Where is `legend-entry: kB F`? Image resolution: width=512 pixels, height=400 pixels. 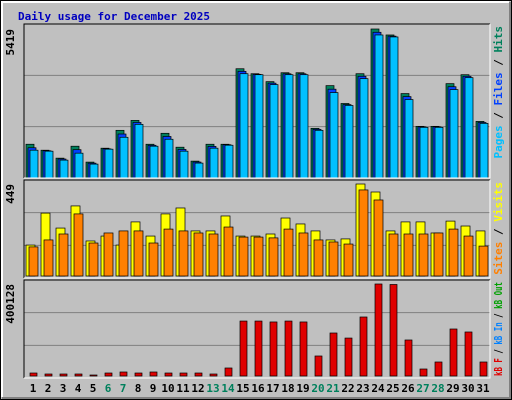
legend-entry: kB F is located at coordinates (498, 367).